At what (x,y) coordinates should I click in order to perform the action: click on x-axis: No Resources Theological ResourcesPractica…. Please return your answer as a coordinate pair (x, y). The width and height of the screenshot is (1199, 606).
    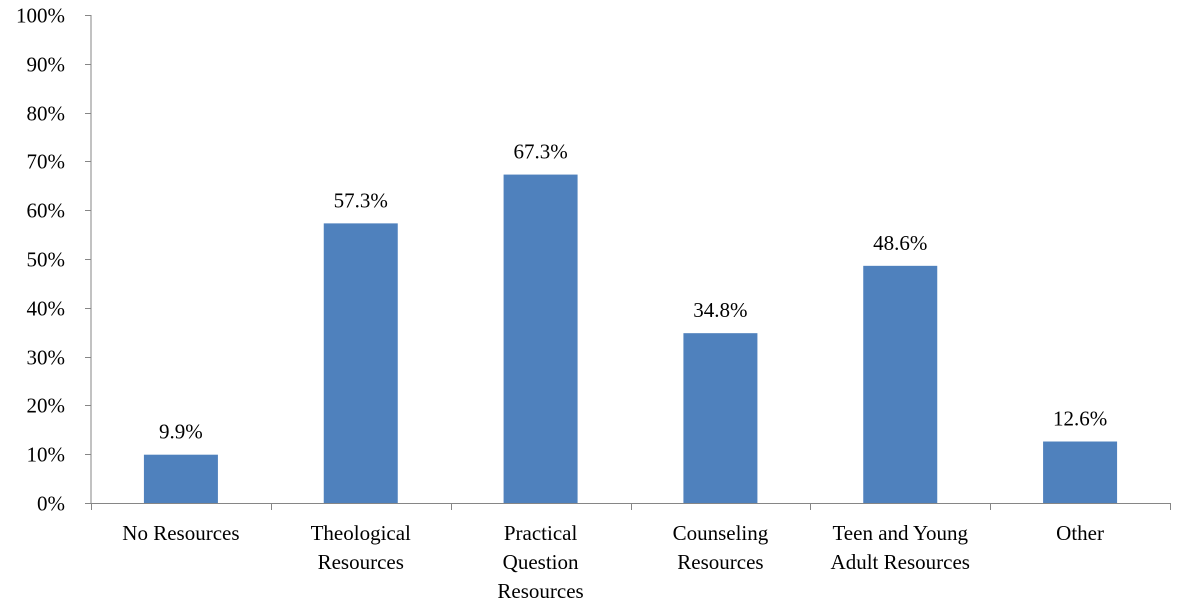
    Looking at the image, I should click on (631, 553).